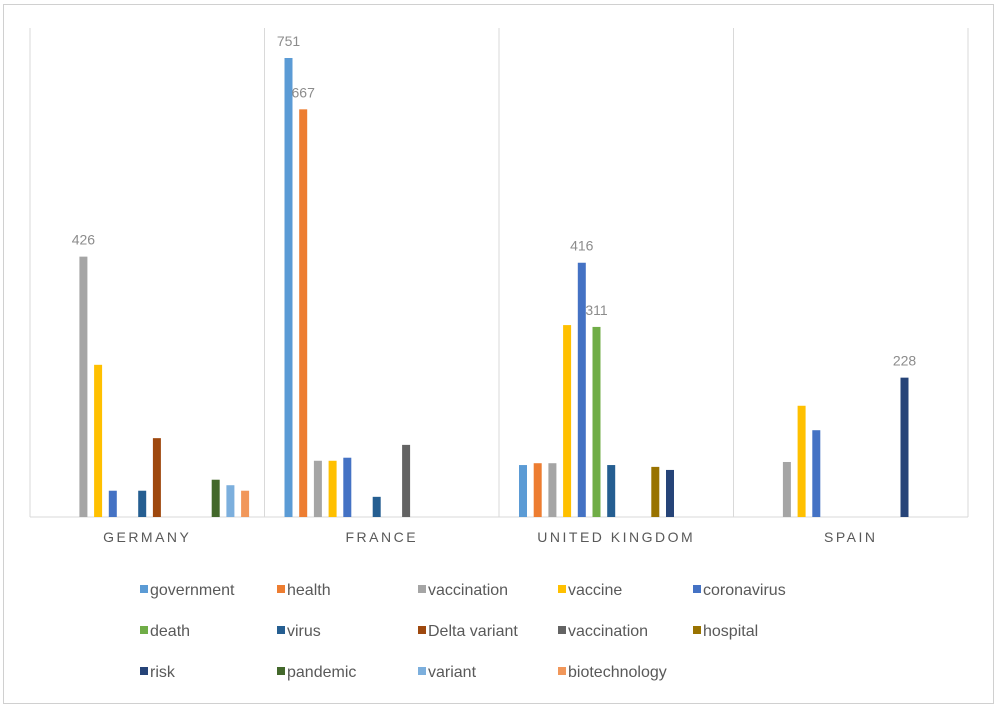  What do you see at coordinates (596, 310) in the screenshot?
I see `data-label: 311` at bounding box center [596, 310].